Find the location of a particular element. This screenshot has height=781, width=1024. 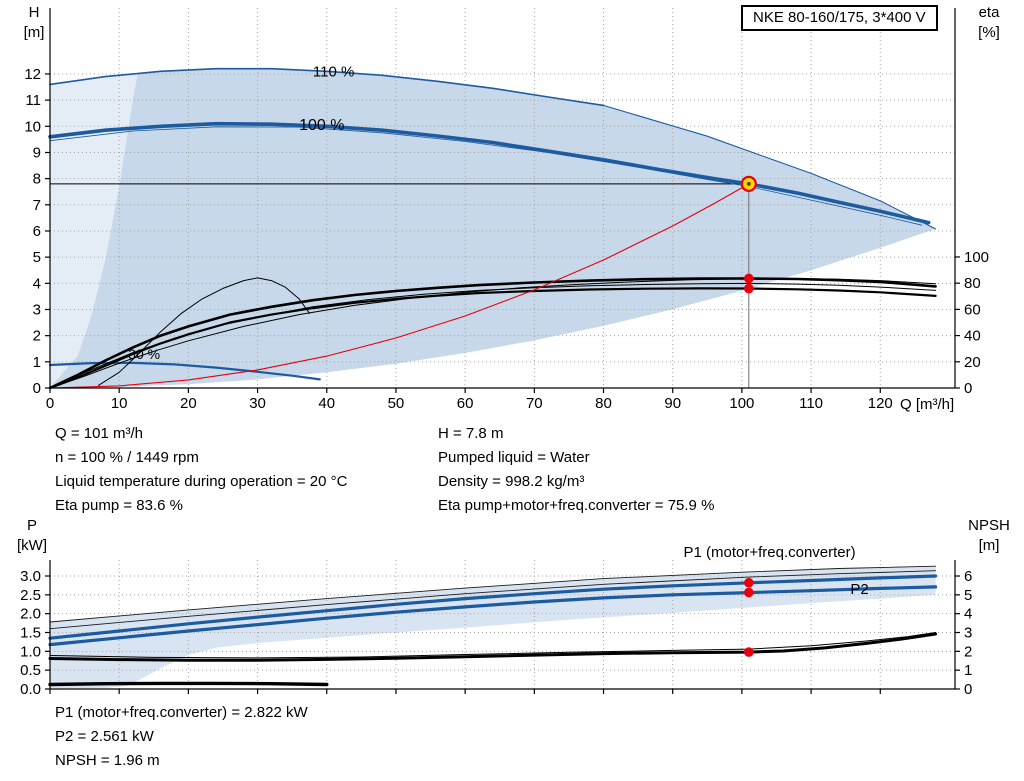

series-eta-pump-motor-freq is located at coordinates (492, 338).